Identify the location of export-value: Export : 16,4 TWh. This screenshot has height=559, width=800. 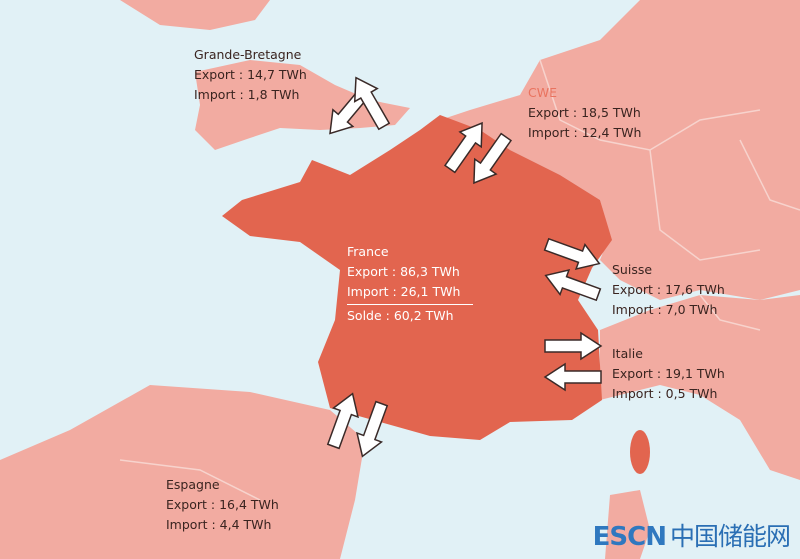
(222, 504).